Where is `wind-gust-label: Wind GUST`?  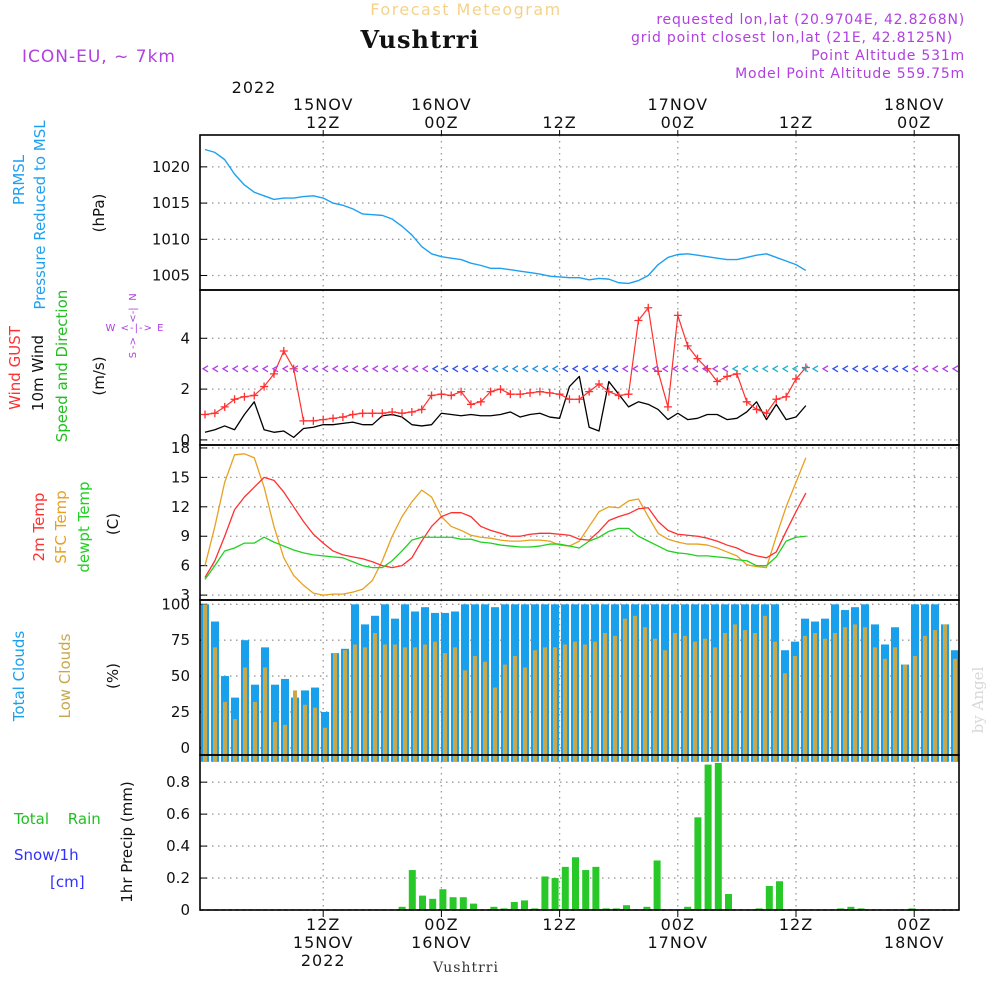
wind-gust-label: Wind GUST is located at coordinates (15, 367).